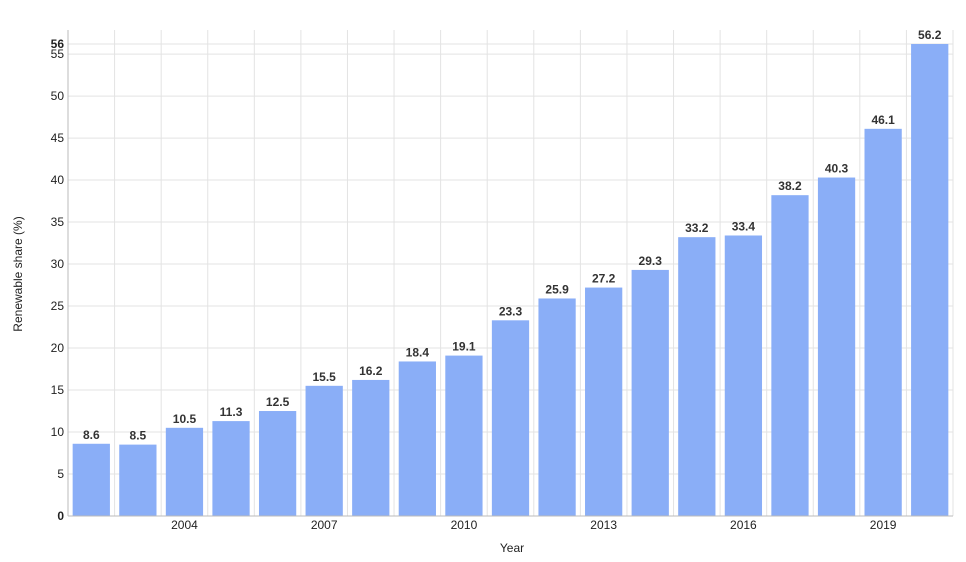 The height and width of the screenshot is (562, 966). I want to click on bar-2013, so click(604, 401).